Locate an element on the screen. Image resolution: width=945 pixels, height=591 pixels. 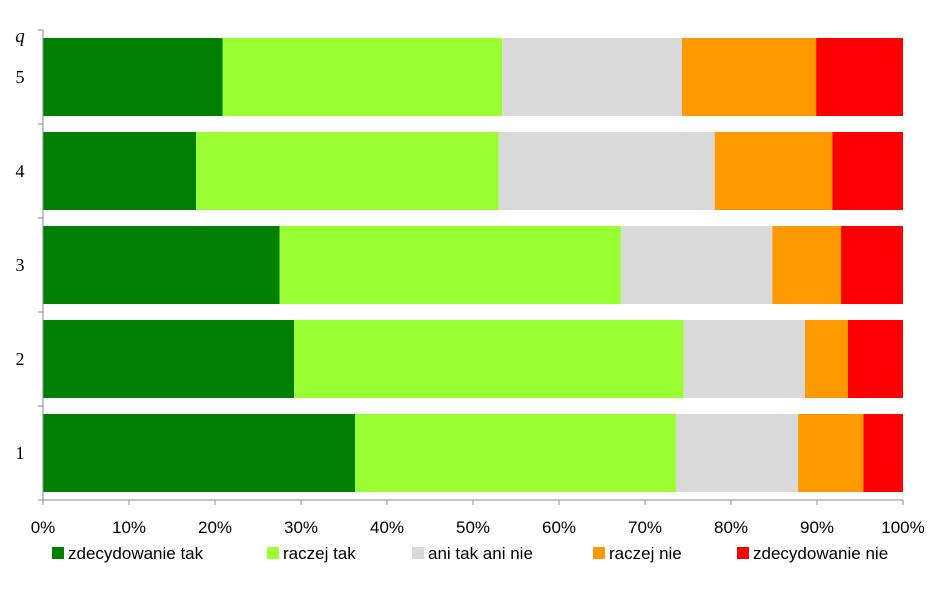
x-tick-label: 90% is located at coordinates (817, 527).